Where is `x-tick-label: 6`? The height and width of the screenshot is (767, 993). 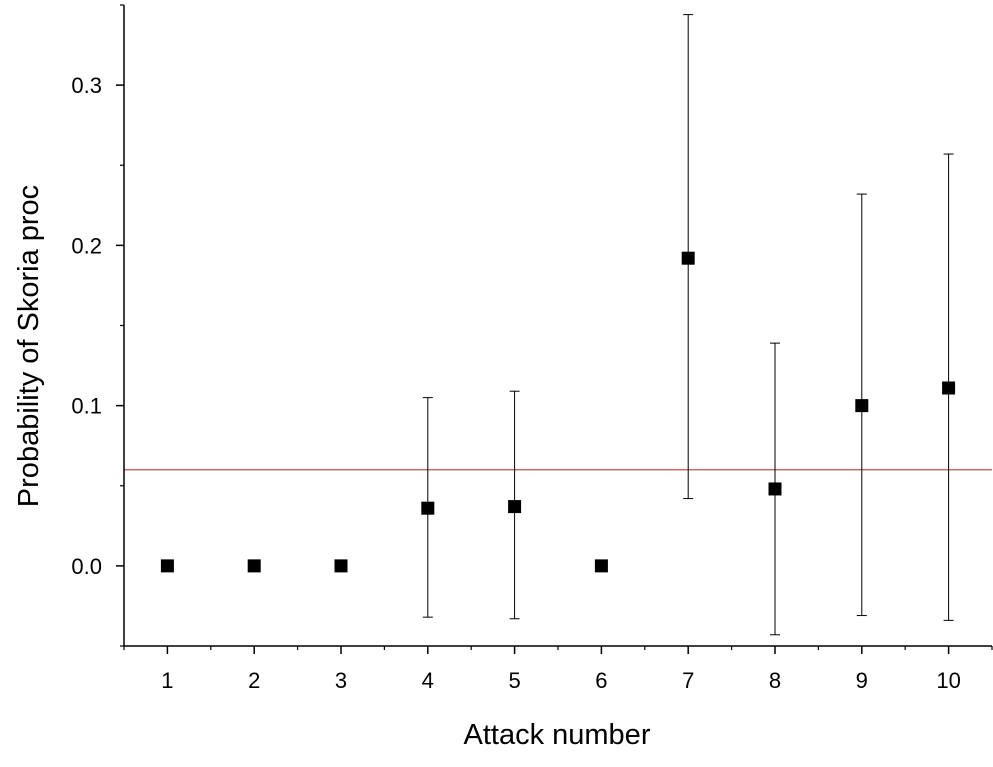 x-tick-label: 6 is located at coordinates (601, 680).